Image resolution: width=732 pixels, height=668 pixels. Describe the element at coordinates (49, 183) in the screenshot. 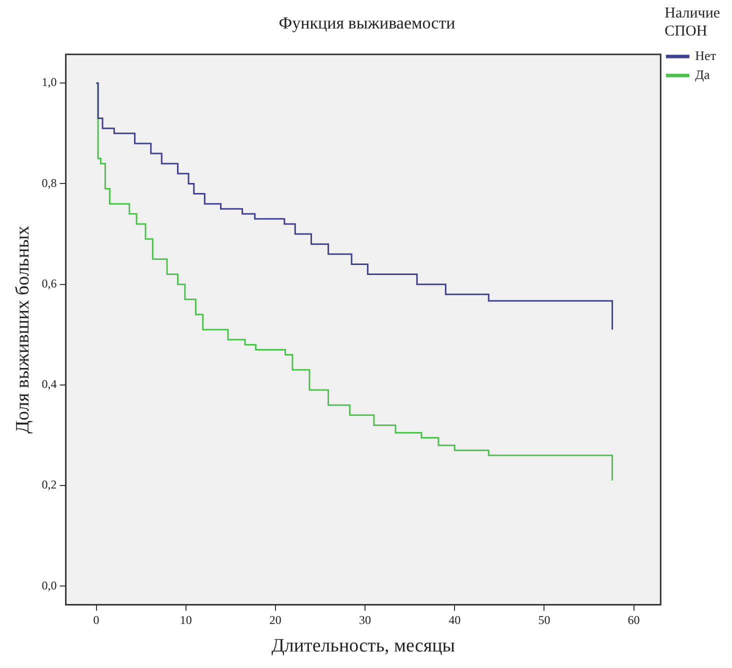

I see `y-tick-label: 0,8` at that location.